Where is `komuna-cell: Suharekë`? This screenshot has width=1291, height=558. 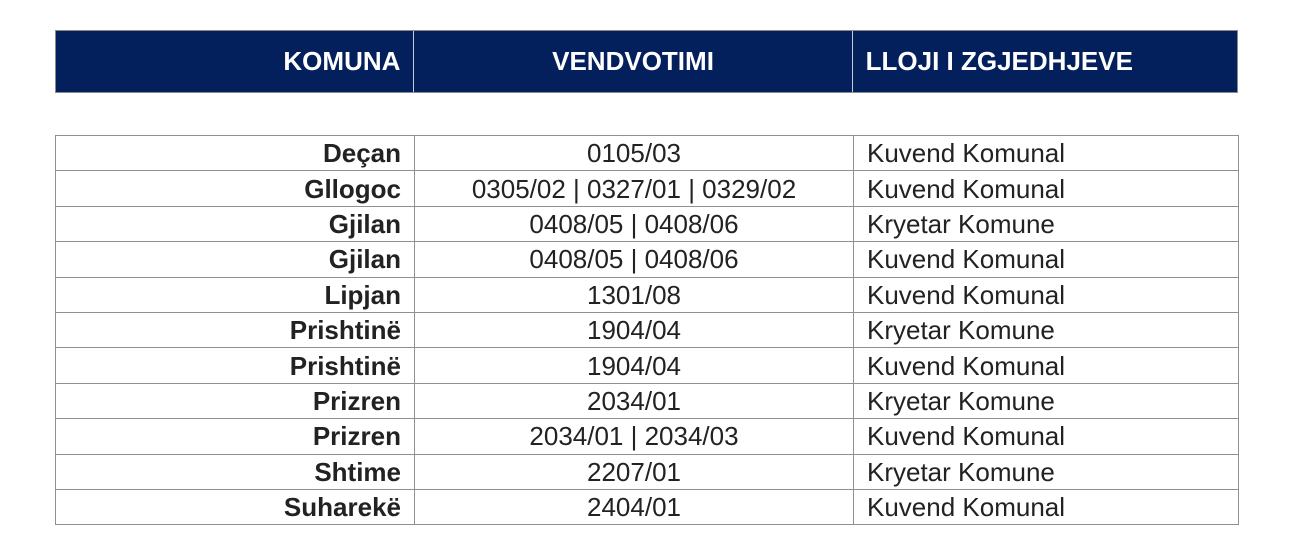
komuna-cell: Suharekë is located at coordinates (235, 507).